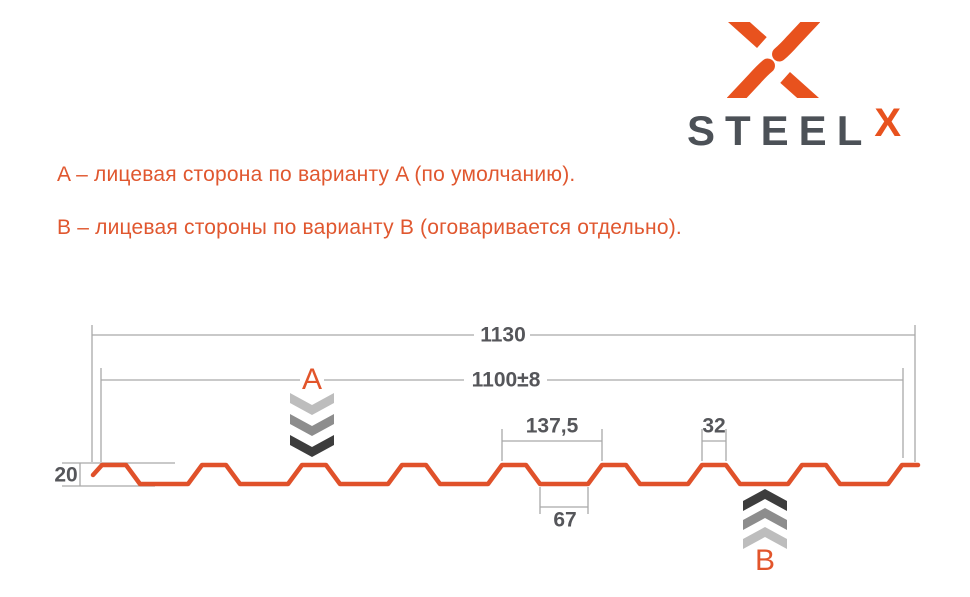 This screenshot has width=970, height=597. What do you see at coordinates (780, 130) in the screenshot?
I see `logo-brand-text: STEEL` at bounding box center [780, 130].